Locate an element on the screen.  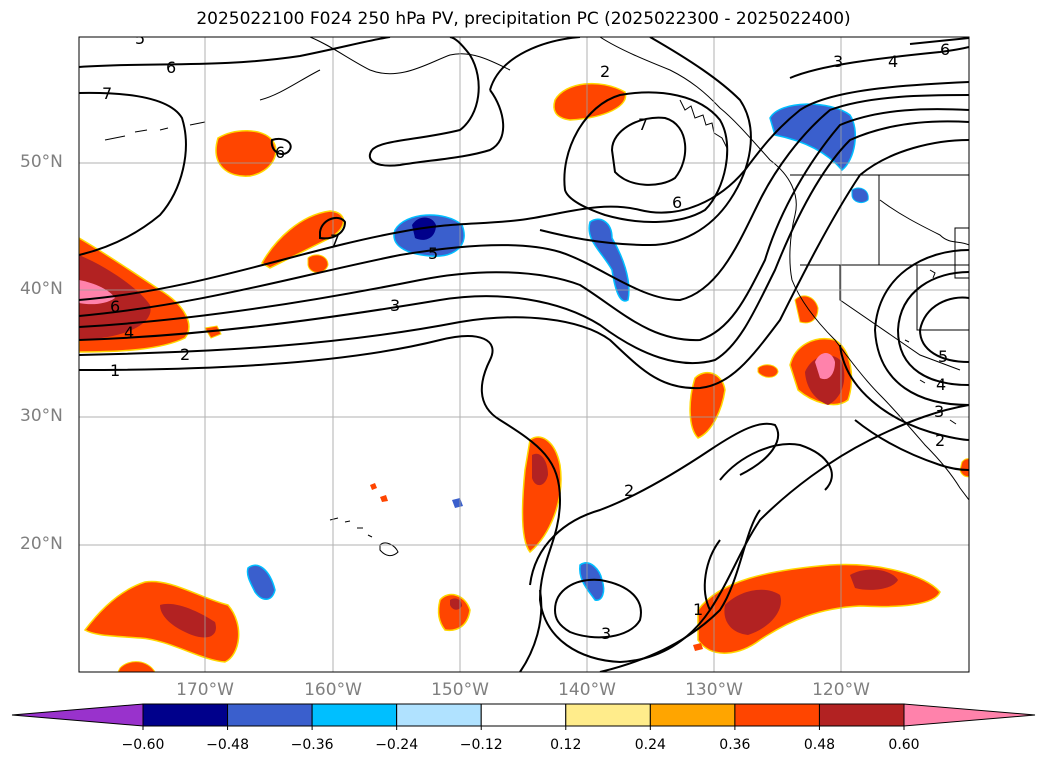
colorbar-tick-label: −0.60 is located at coordinates (143, 745).